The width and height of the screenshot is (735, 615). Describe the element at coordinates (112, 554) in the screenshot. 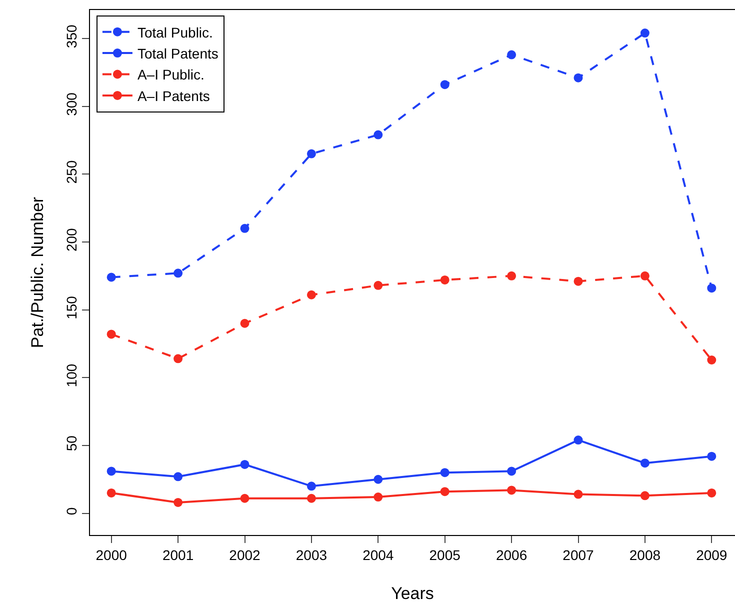

I see `x-tick-label: 2000` at that location.